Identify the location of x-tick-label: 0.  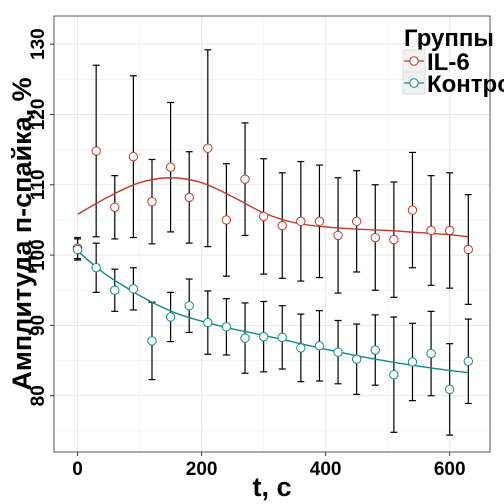
(77, 469).